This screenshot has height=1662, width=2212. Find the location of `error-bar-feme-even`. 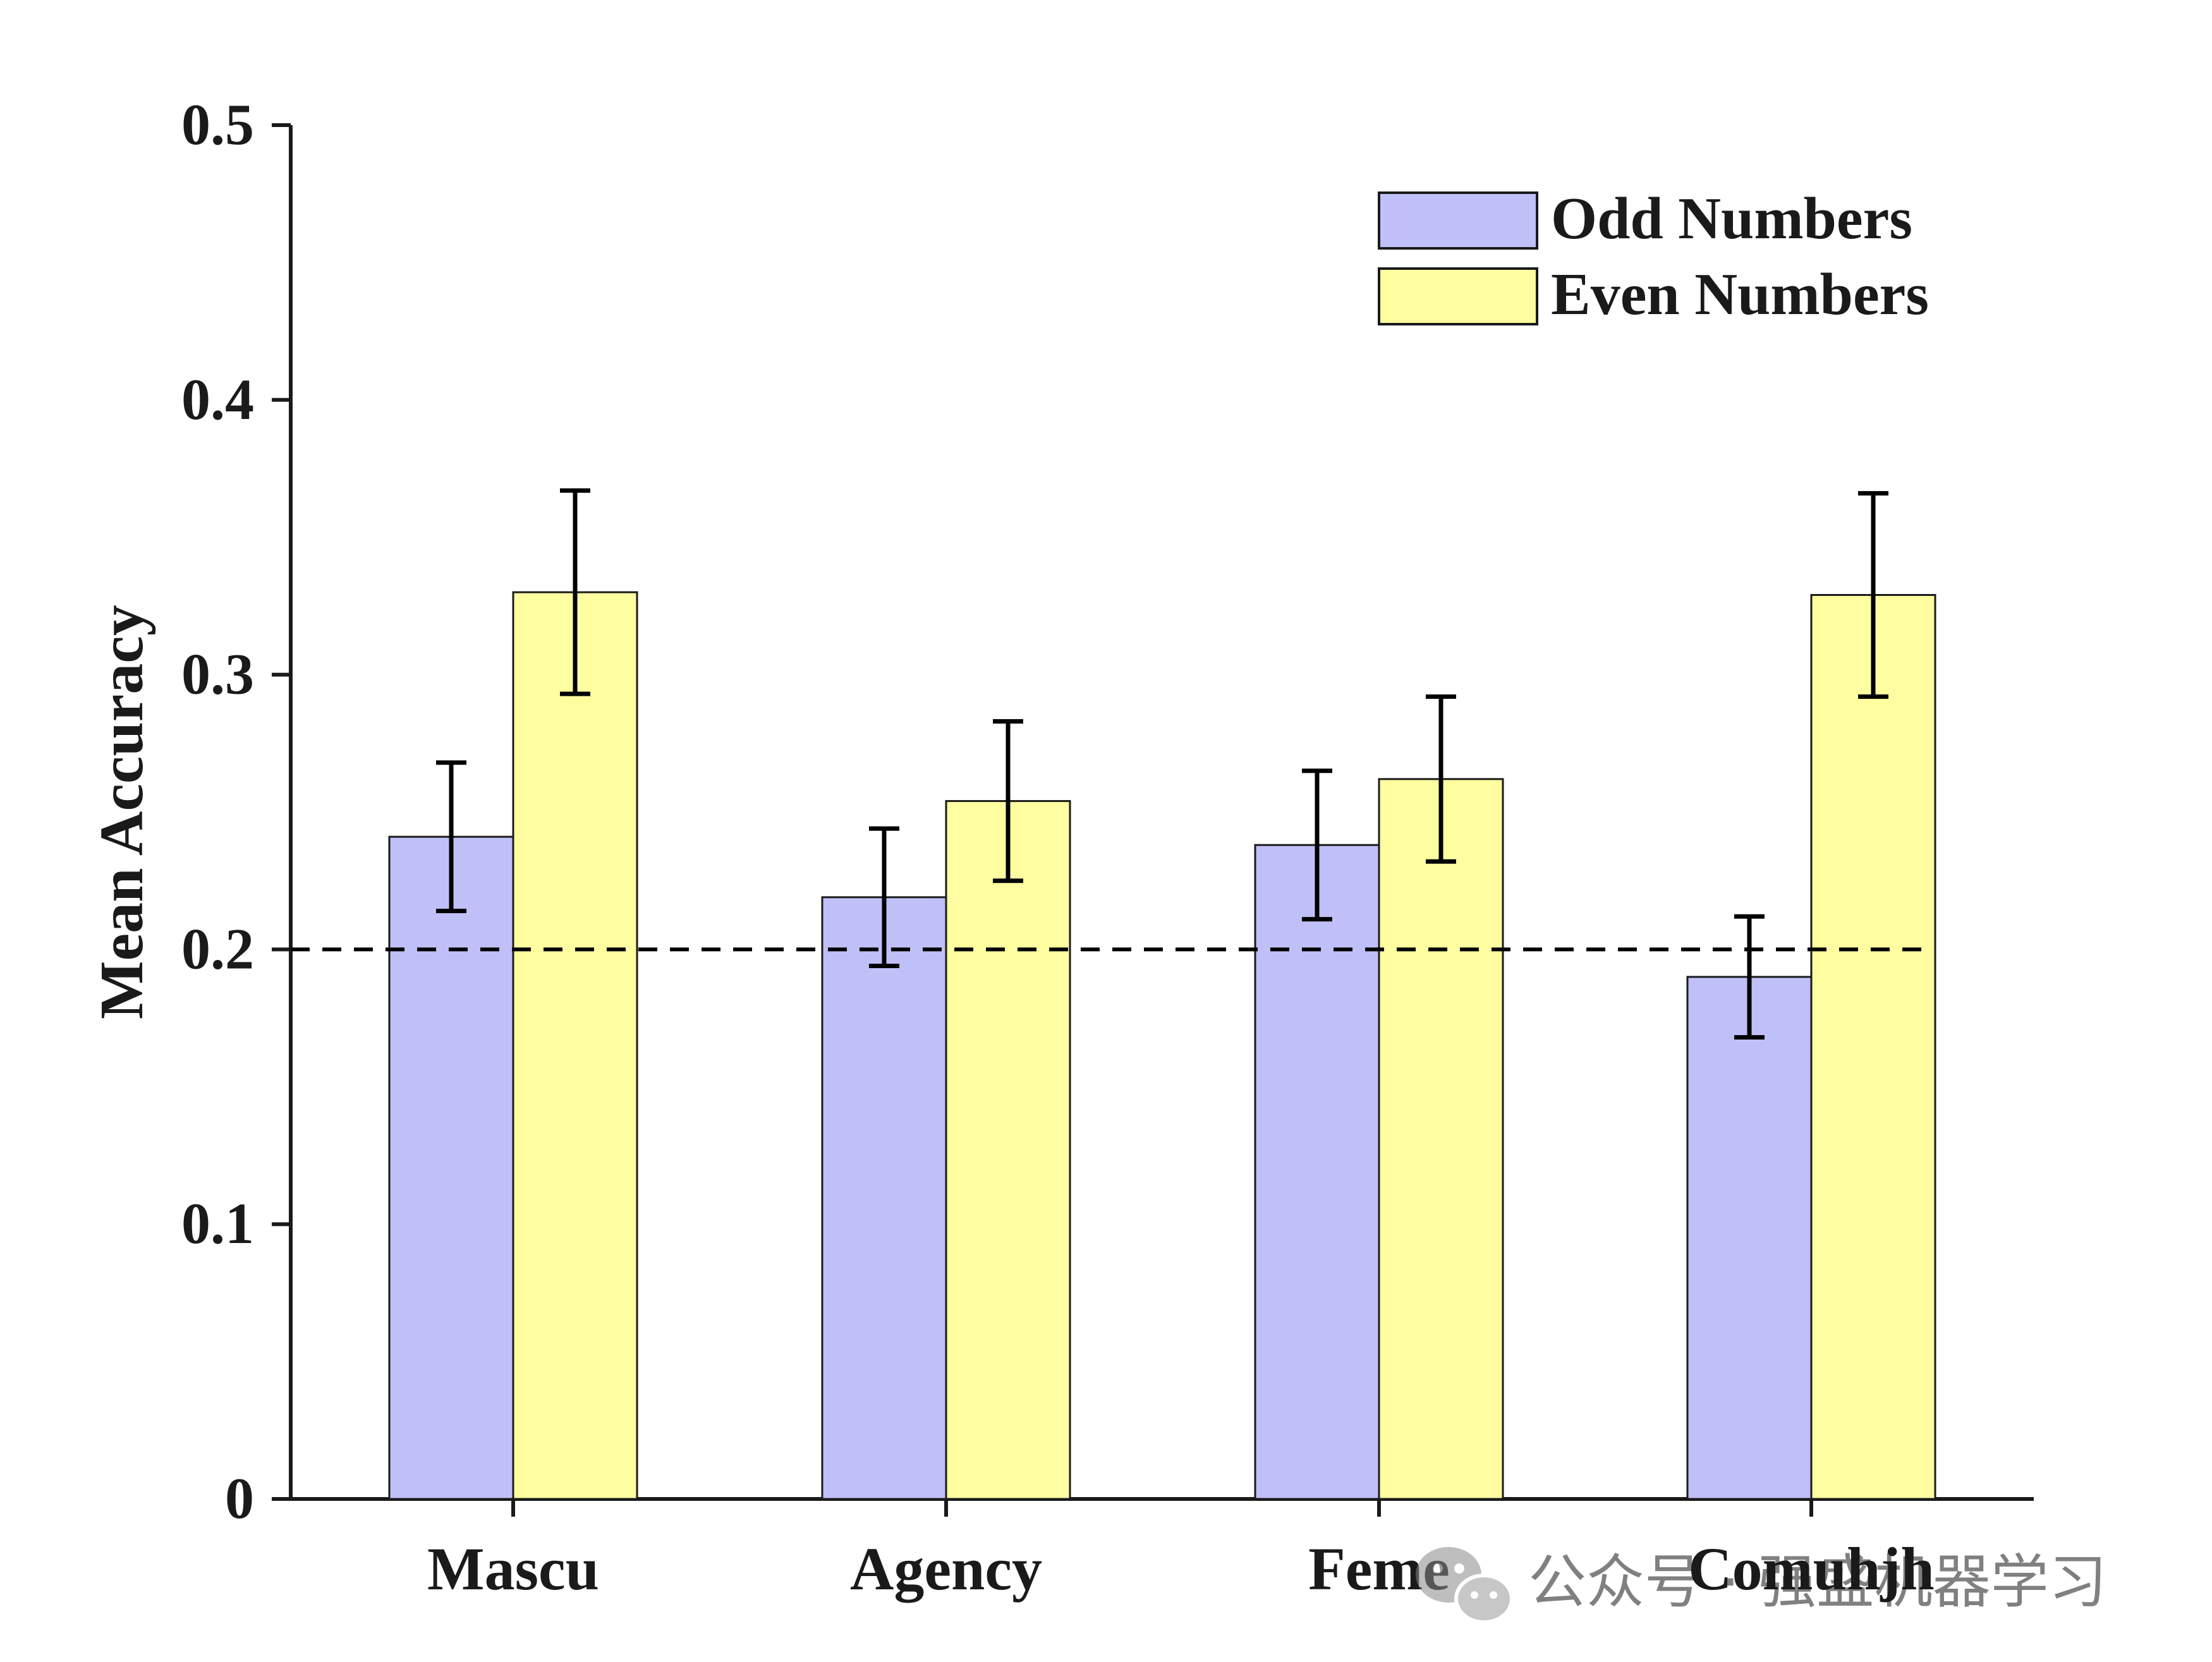

error-bar-feme-even is located at coordinates (1441, 779).